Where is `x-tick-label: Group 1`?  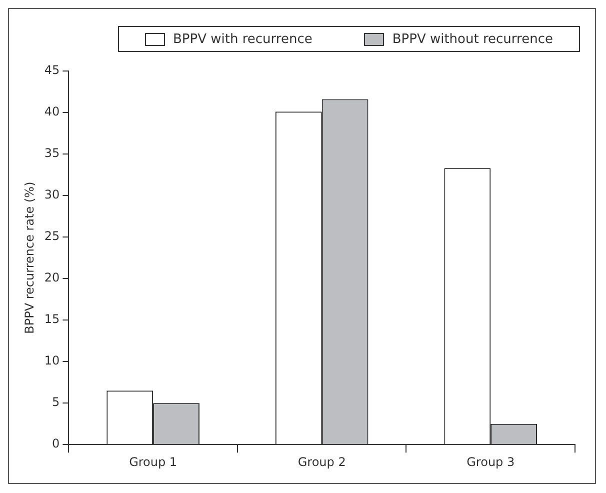 x-tick-label: Group 1 is located at coordinates (153, 461).